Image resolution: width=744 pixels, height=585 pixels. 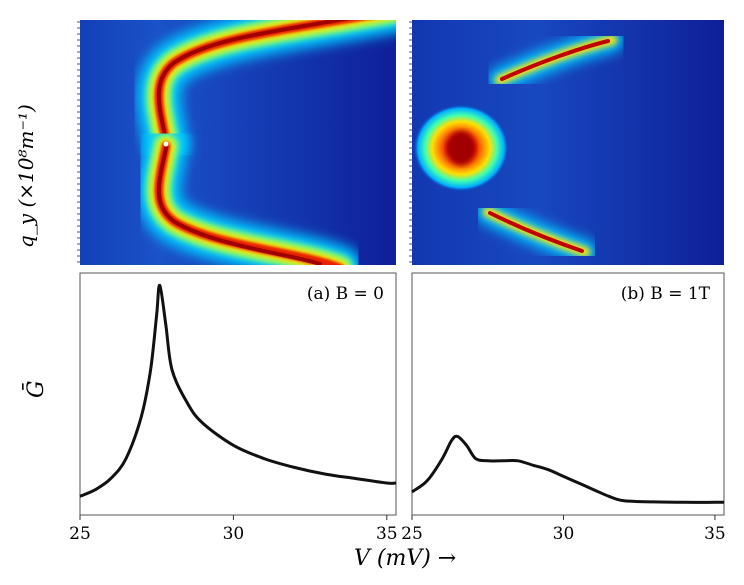 I want to click on heatmap-a-left-ticks, so click(x=78, y=142).